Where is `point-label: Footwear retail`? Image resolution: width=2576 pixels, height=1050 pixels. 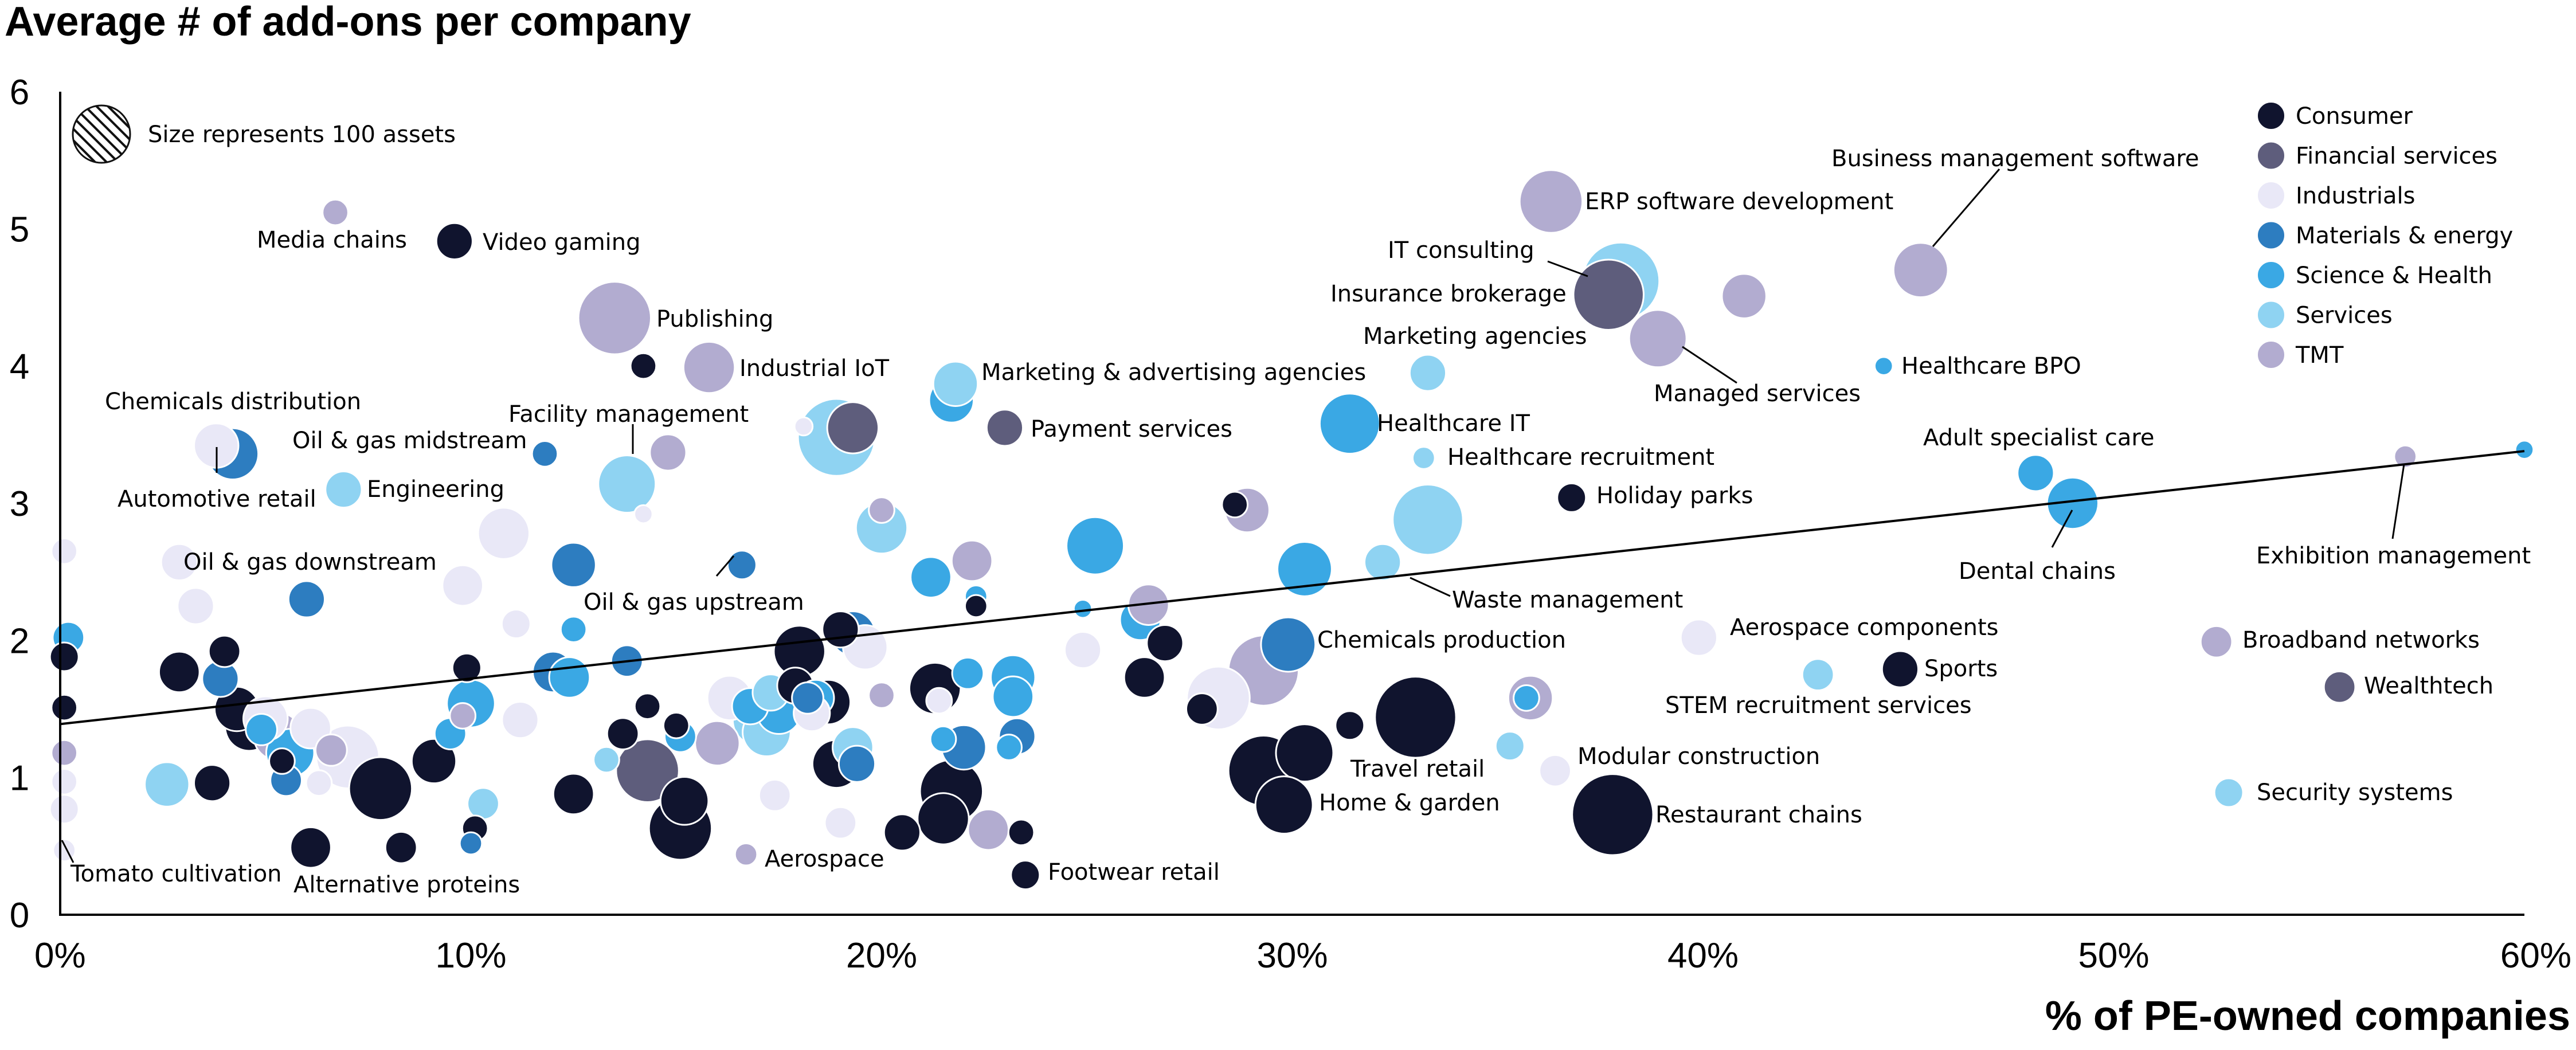 point-label: Footwear retail is located at coordinates (1134, 872).